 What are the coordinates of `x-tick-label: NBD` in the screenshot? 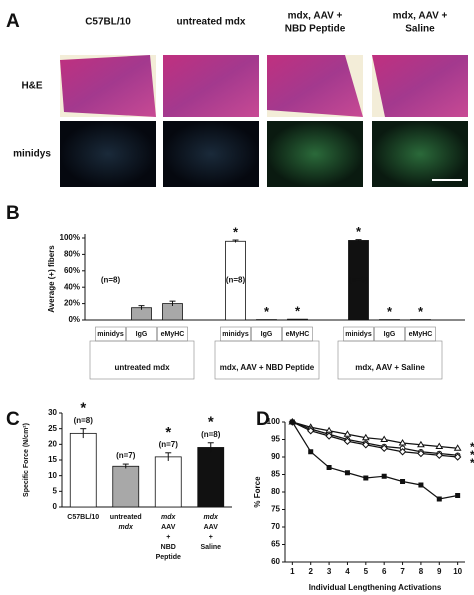 It's located at (168, 547).